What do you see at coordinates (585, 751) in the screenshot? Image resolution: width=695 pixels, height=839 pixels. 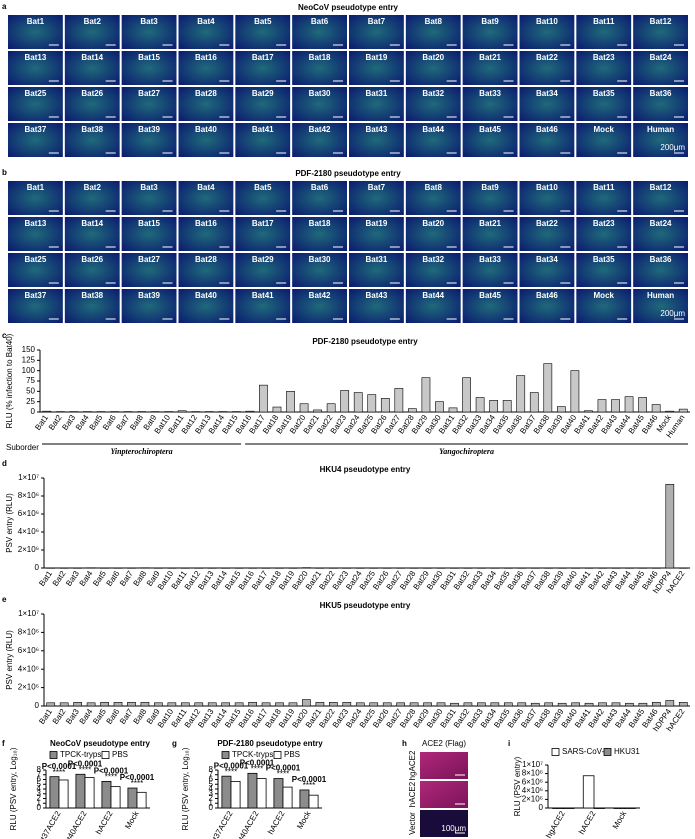 I see `legend-label: SARS-CoV-2` at bounding box center [585, 751].